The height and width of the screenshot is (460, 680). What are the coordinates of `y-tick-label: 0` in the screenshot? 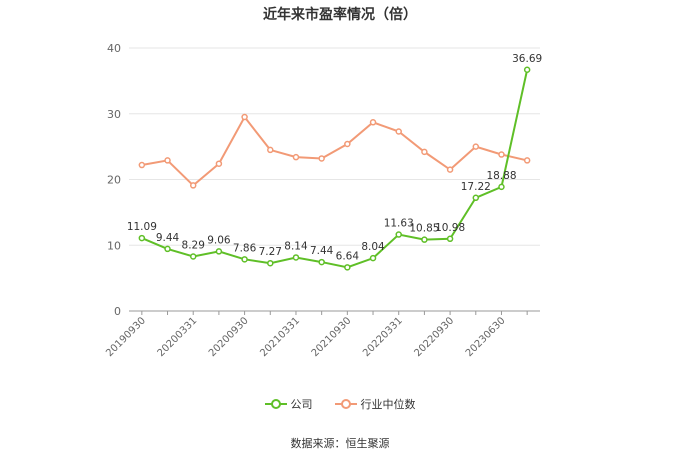 It's located at (117, 311).